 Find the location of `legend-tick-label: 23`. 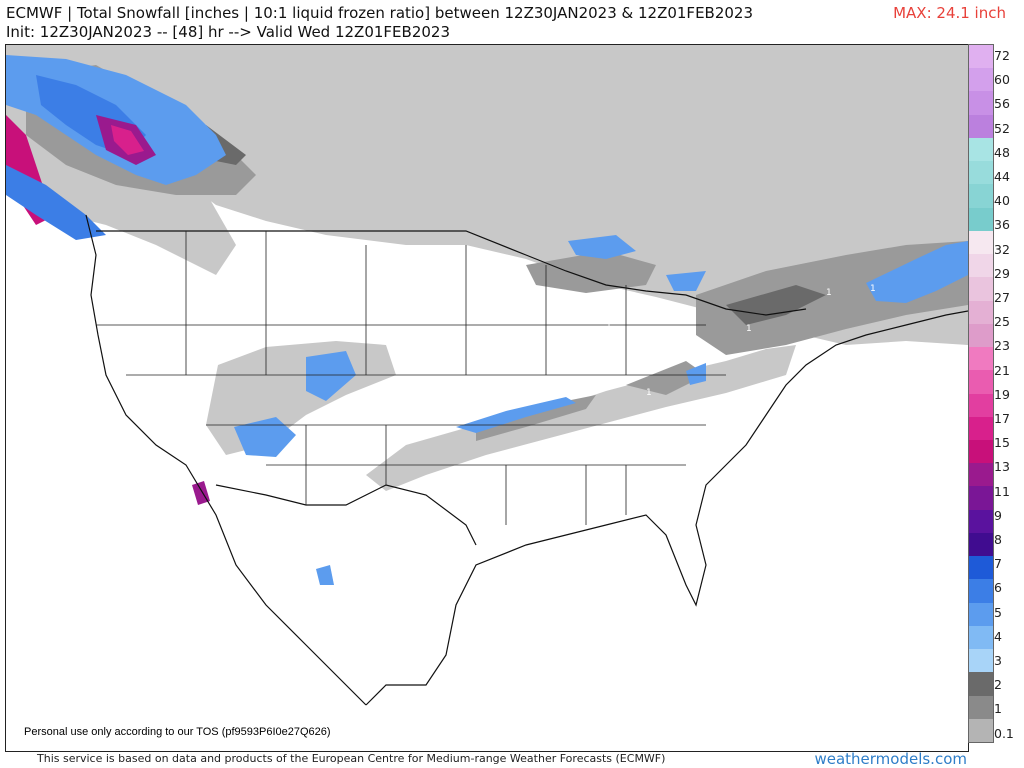

legend-tick-label: 23 is located at coordinates (1002, 346).